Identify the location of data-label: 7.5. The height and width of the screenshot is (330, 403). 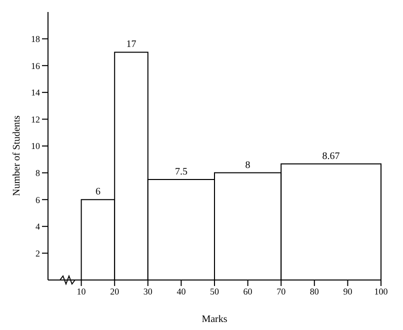
(181, 172).